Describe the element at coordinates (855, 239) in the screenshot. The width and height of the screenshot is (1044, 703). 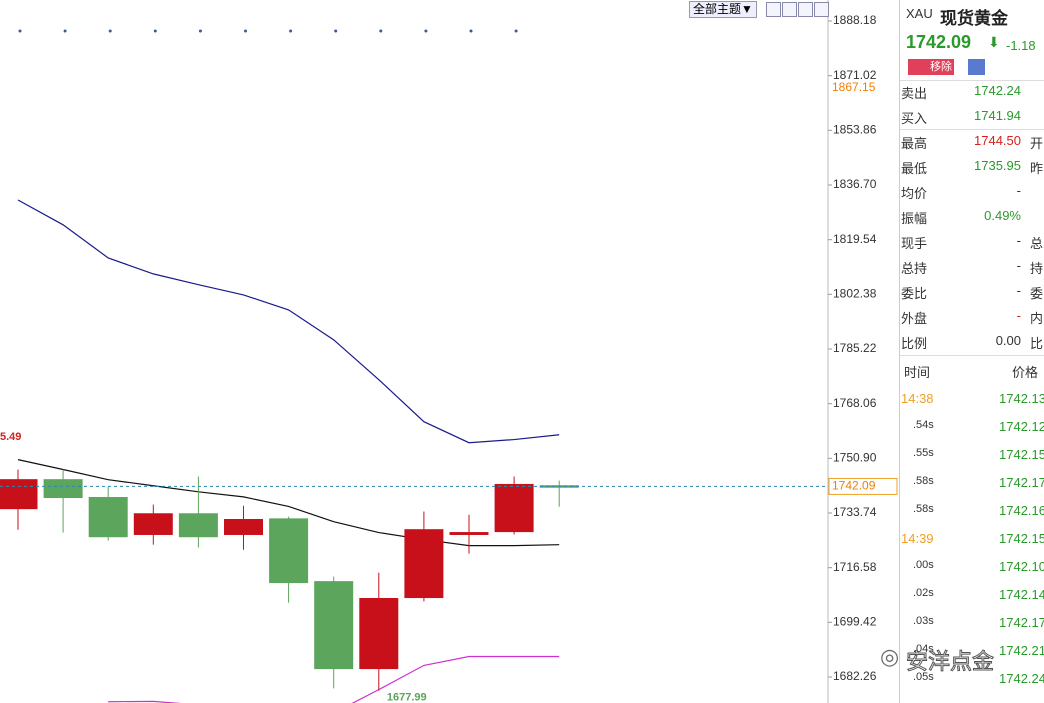
I see `y-tick-label: 1819.54` at that location.